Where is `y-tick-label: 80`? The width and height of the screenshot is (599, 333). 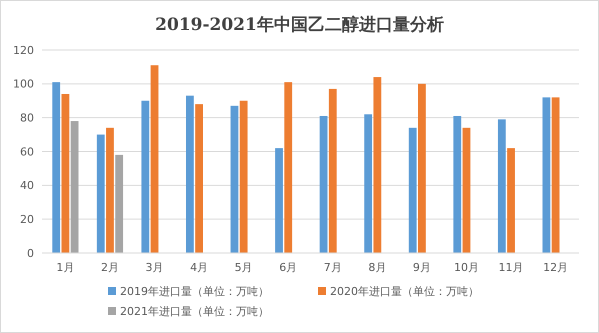 y-tick-label: 80 is located at coordinates (27, 118).